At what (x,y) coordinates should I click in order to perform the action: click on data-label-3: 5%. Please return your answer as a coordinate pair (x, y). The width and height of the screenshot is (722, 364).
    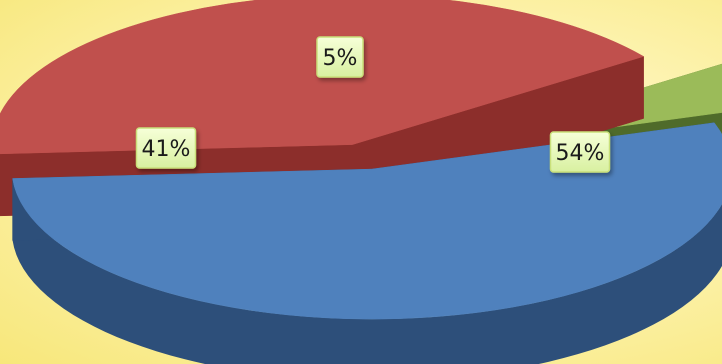
    Looking at the image, I should click on (340, 58).